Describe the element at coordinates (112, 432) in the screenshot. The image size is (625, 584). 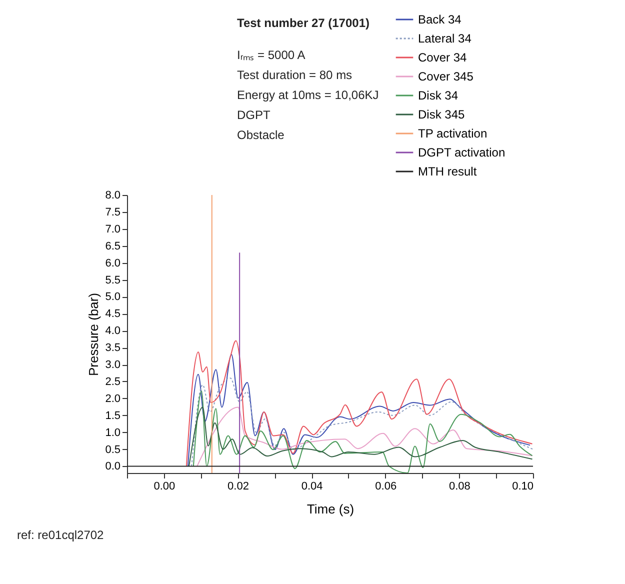
I see `y-tick-label: 1.0` at that location.